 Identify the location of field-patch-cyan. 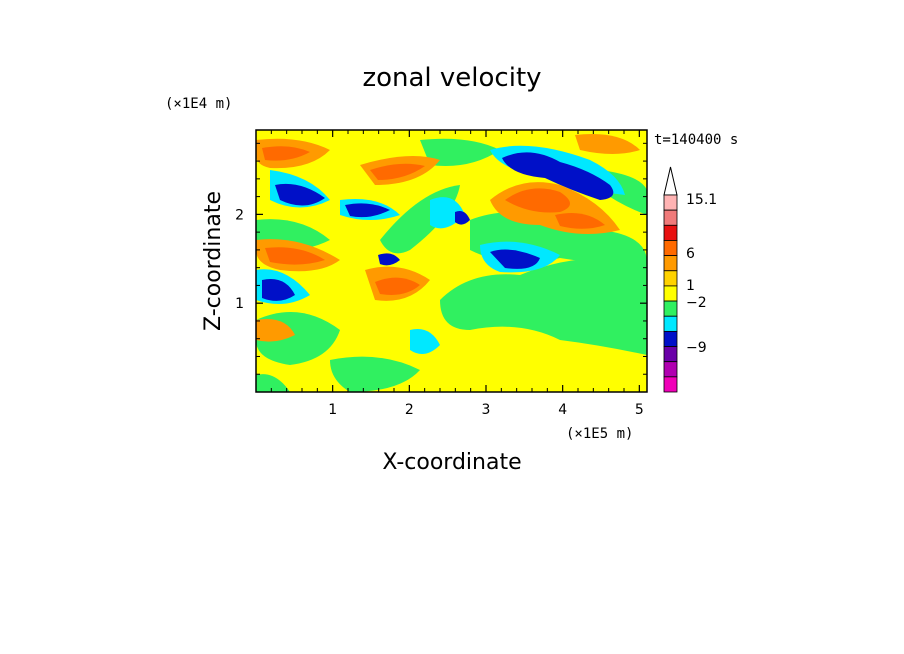
(425, 341).